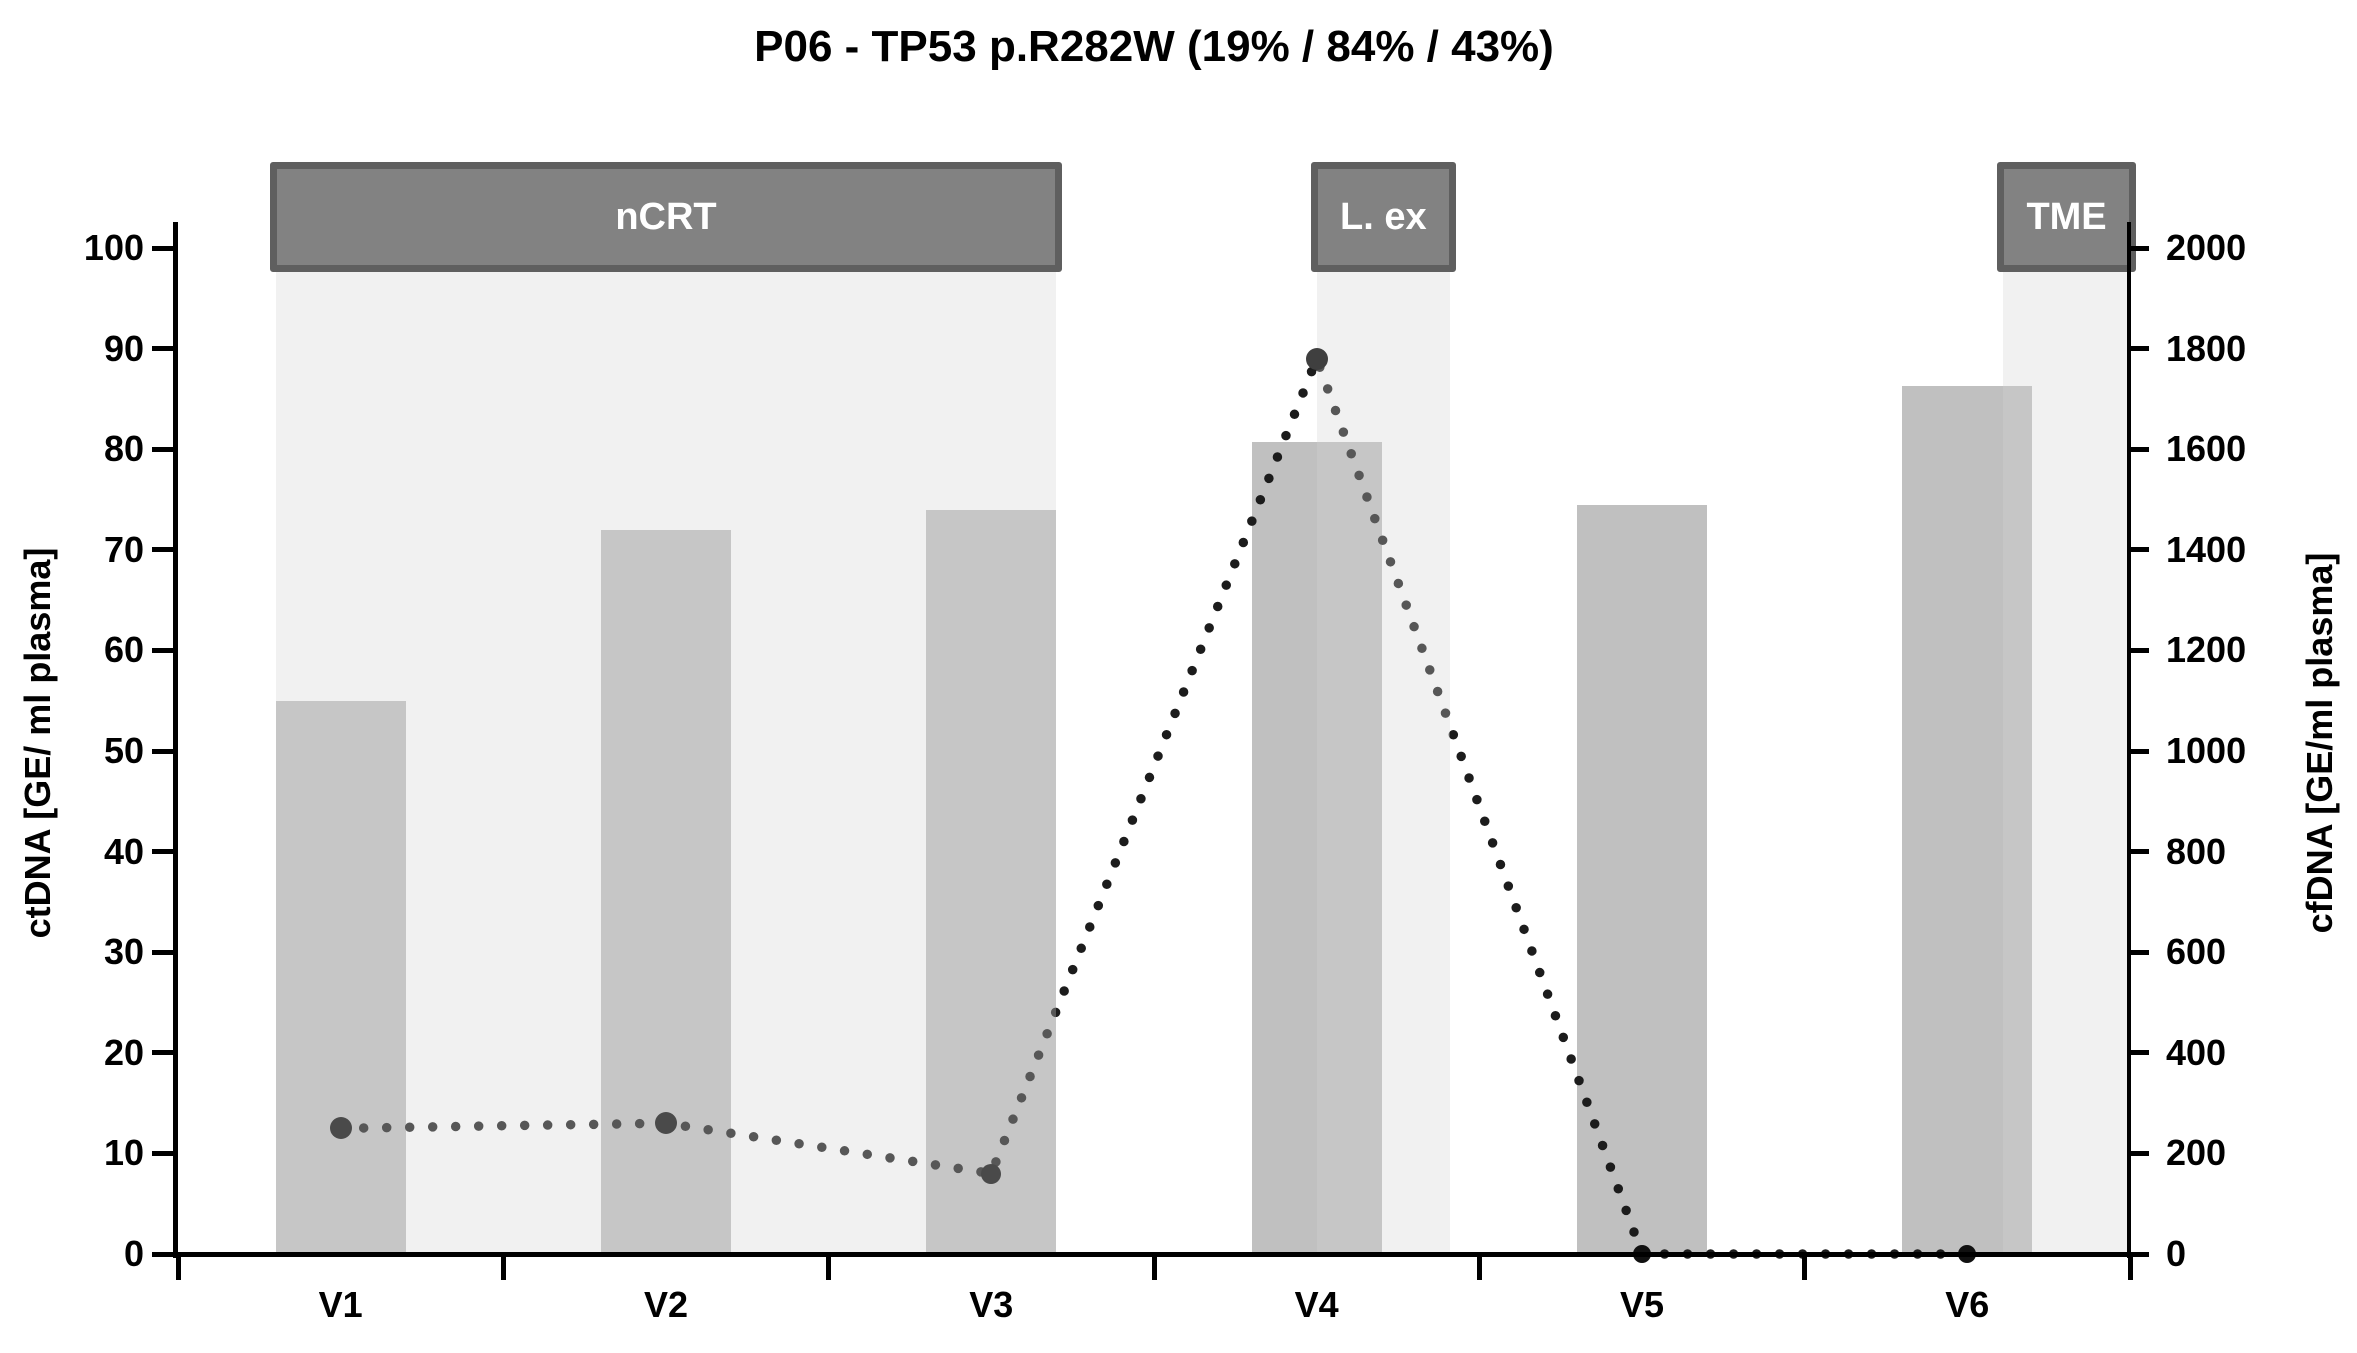 The height and width of the screenshot is (1353, 2357). What do you see at coordinates (113, 247) in the screenshot?
I see `y-axis-left-tick-label: 100` at bounding box center [113, 247].